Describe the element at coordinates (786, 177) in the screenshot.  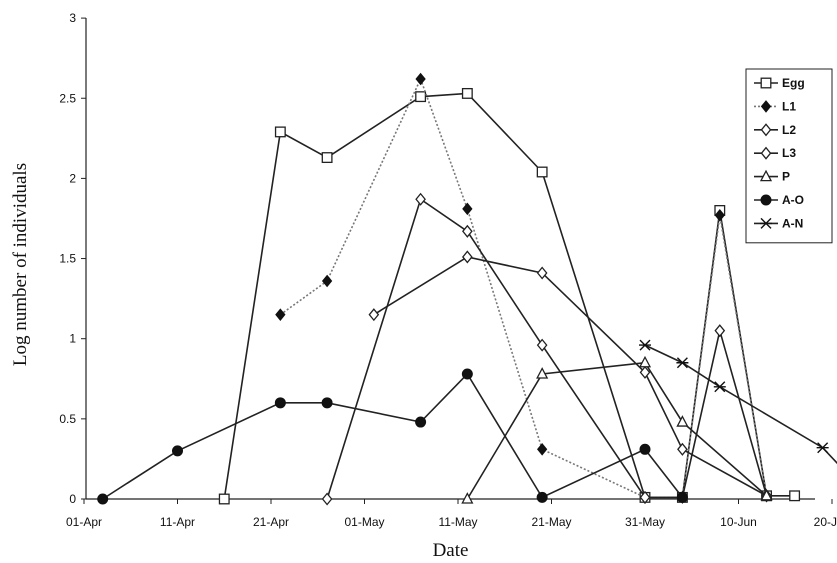
I see `legend-label-p: P` at that location.